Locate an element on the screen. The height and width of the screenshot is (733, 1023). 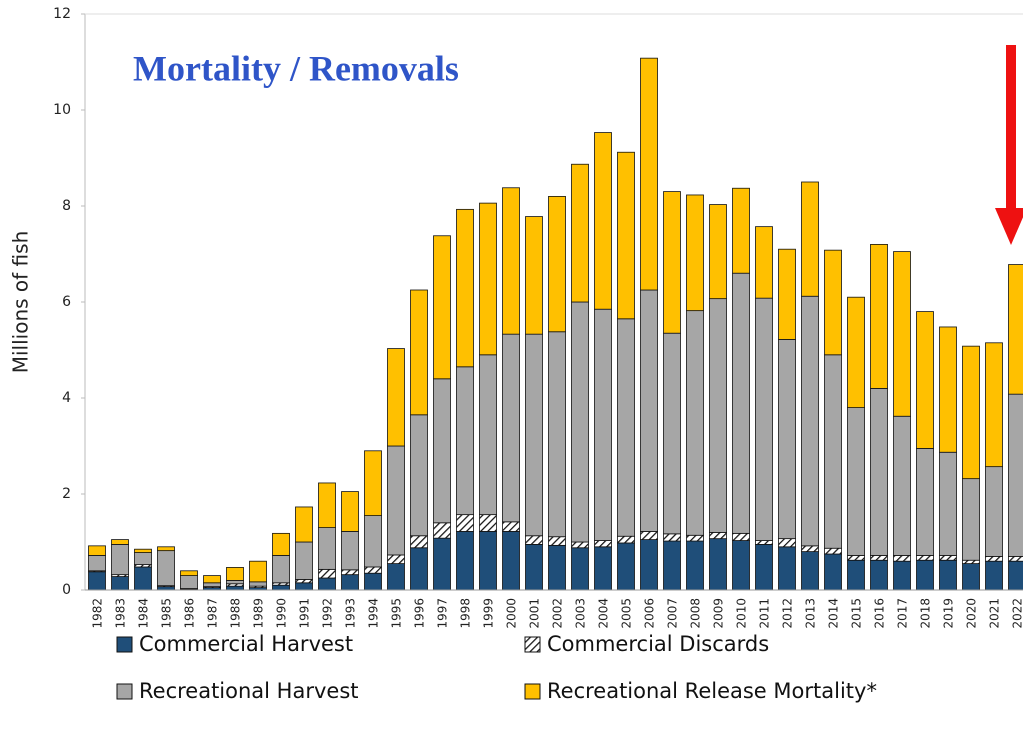
legend-label: Recreational Release Mortality* is located at coordinates (712, 691).